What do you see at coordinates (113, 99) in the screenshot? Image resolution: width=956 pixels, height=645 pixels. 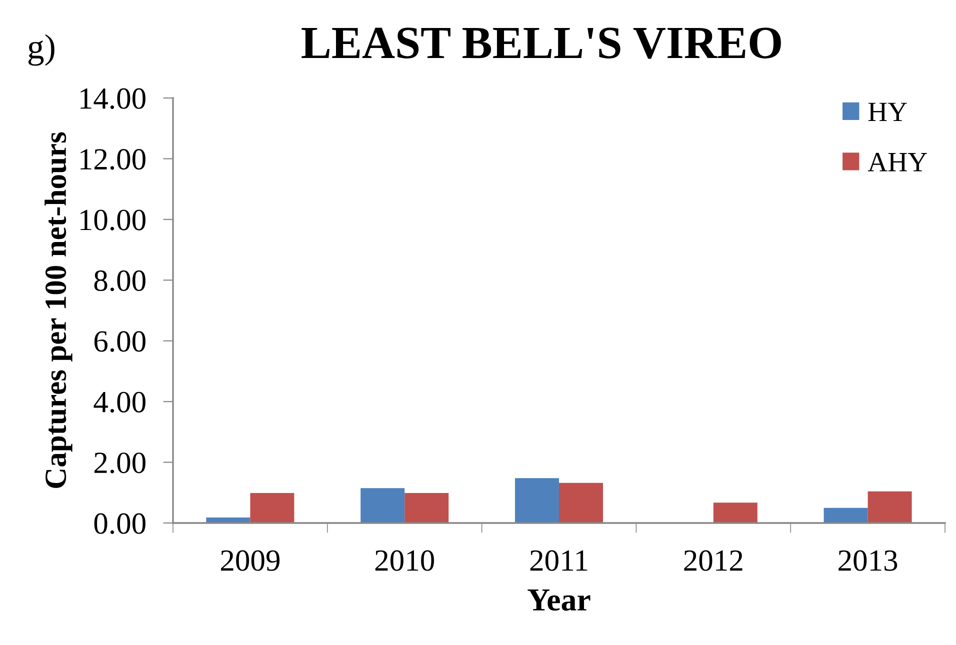 I see `y-tick-label: 14.00` at bounding box center [113, 99].